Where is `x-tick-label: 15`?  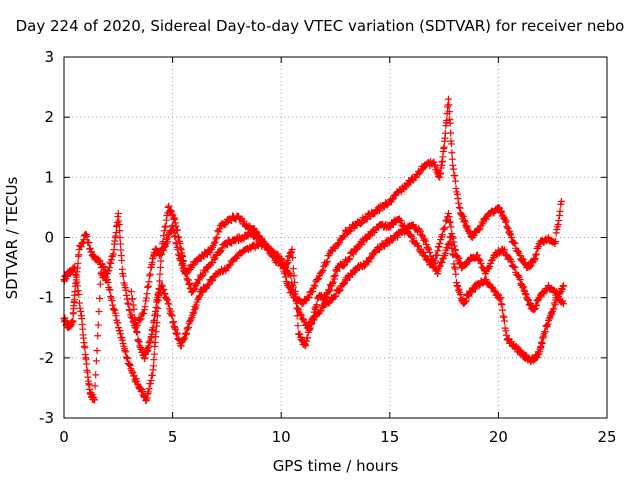 x-tick-label: 15 is located at coordinates (389, 437).